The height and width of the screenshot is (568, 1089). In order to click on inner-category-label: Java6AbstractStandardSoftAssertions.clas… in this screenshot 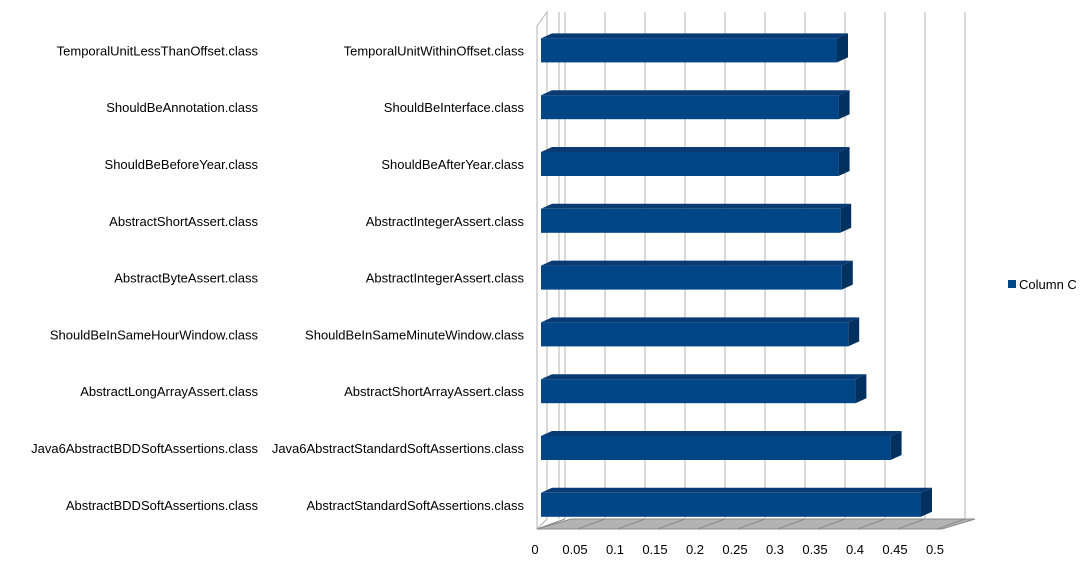, I will do `click(398, 448)`.